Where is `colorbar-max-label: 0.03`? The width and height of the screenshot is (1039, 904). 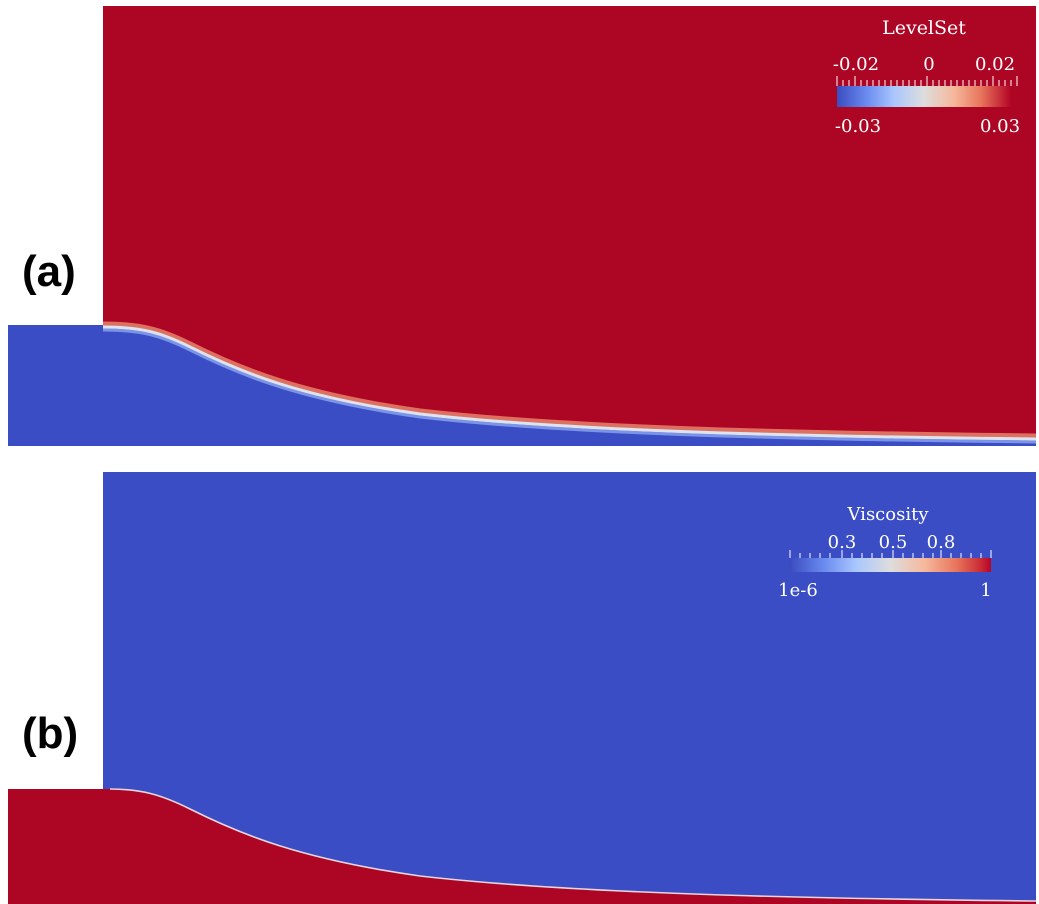
colorbar-max-label: 0.03 is located at coordinates (1000, 126).